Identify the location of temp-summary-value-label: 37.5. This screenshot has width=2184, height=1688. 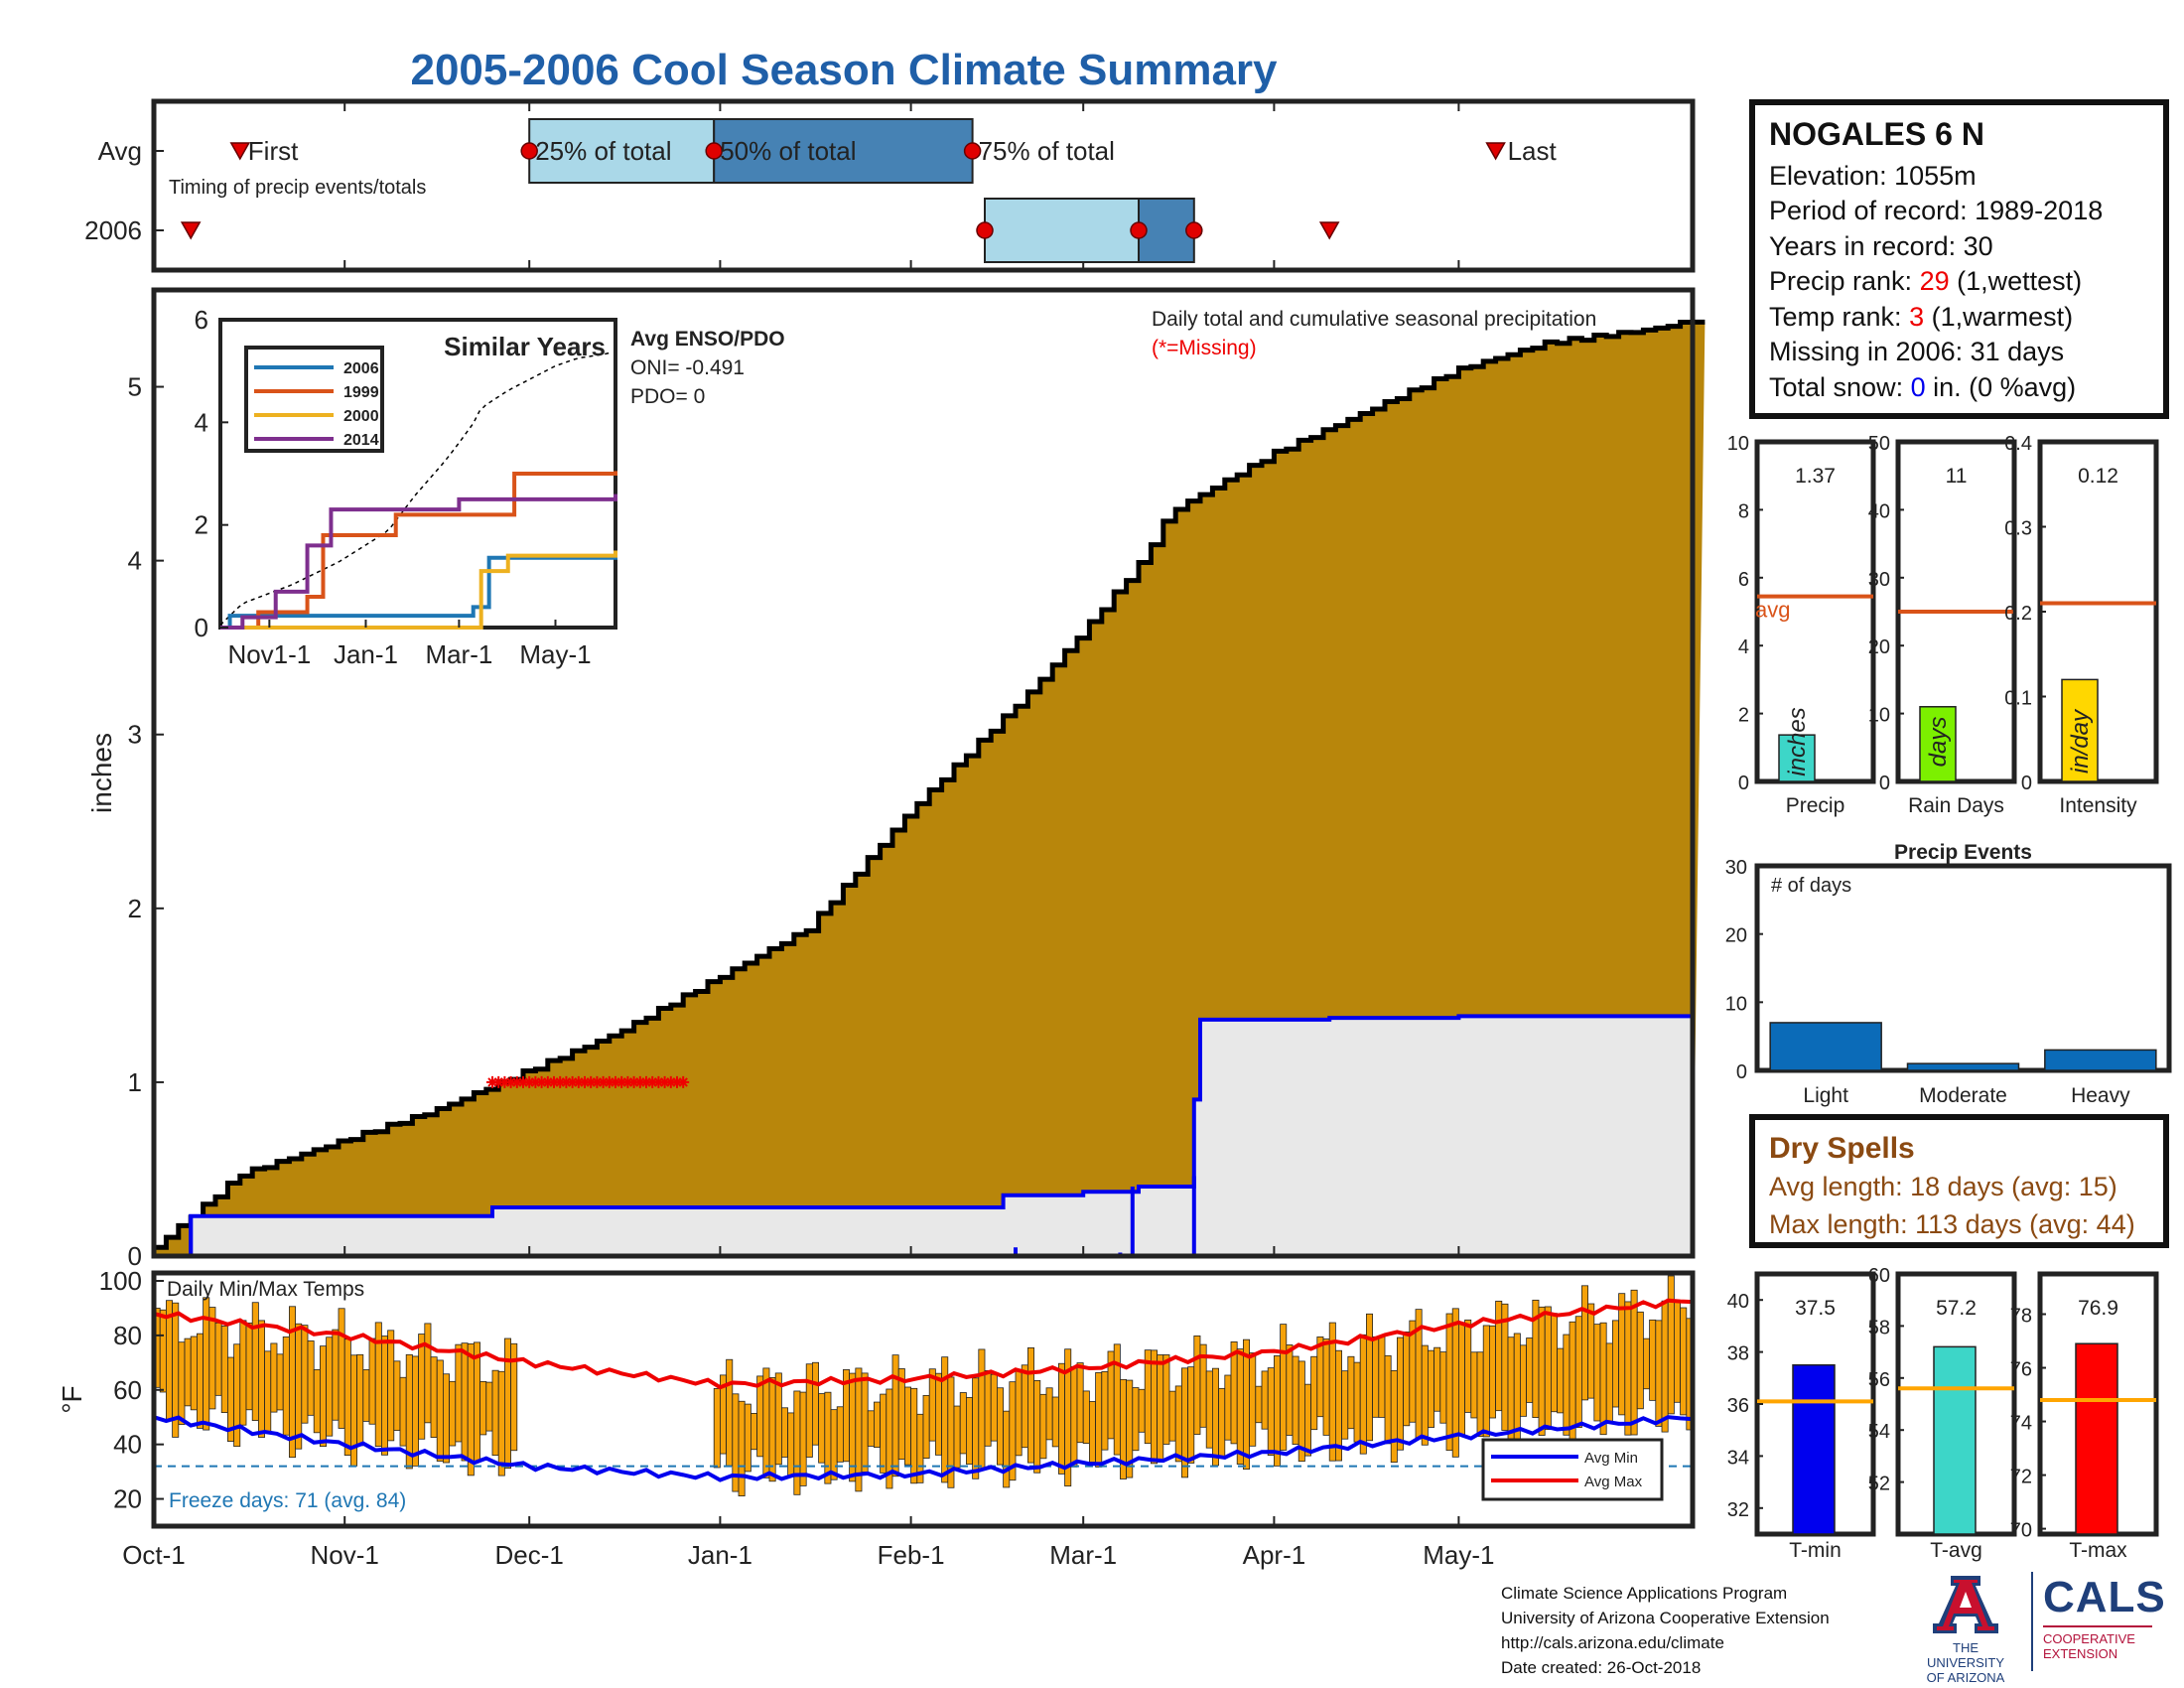
(1815, 1308).